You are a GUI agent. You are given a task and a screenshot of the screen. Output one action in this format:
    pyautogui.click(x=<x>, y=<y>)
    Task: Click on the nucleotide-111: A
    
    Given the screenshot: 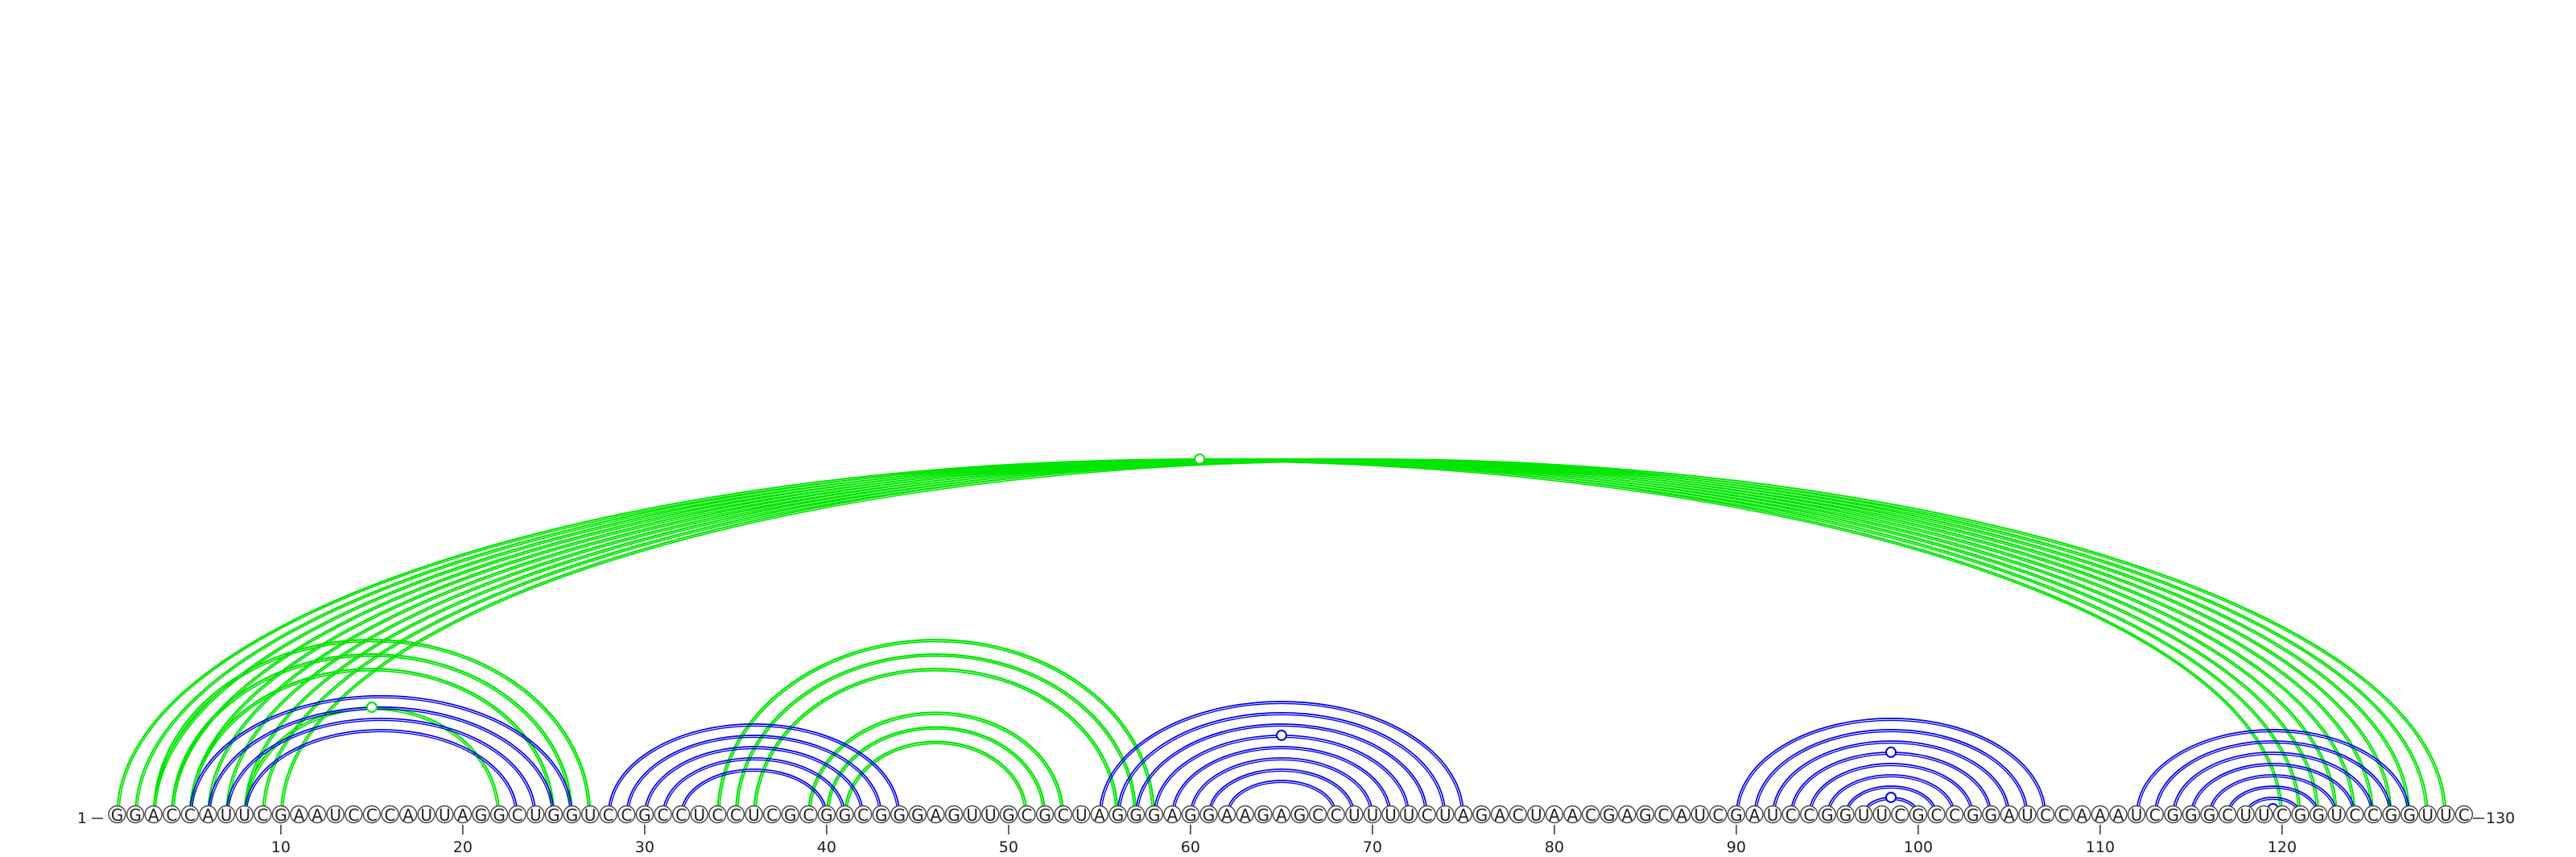 What is the action you would take?
    pyautogui.click(x=2118, y=815)
    